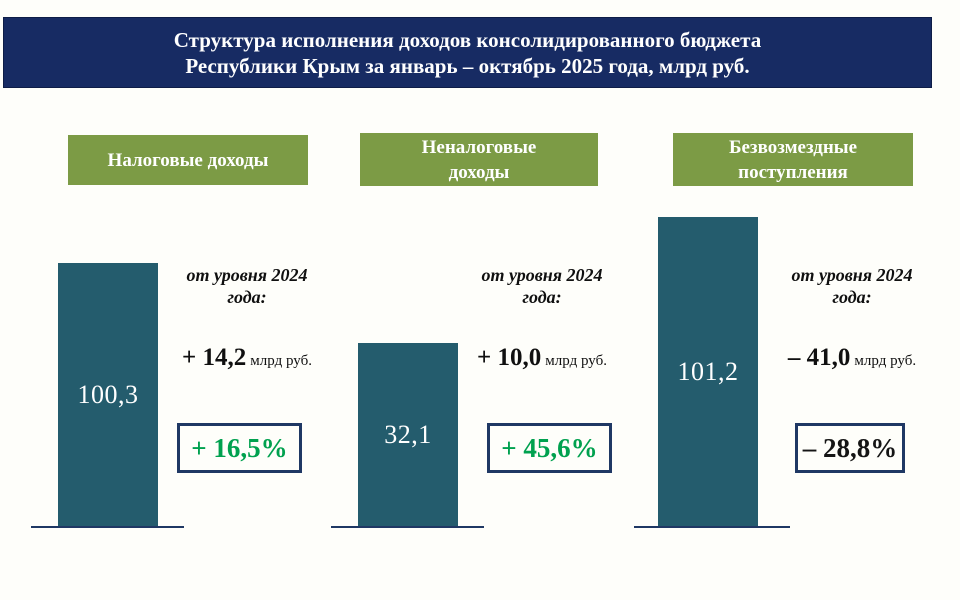  Describe the element at coordinates (819, 357) in the screenshot. I see `change-amount: – 41,0` at that location.